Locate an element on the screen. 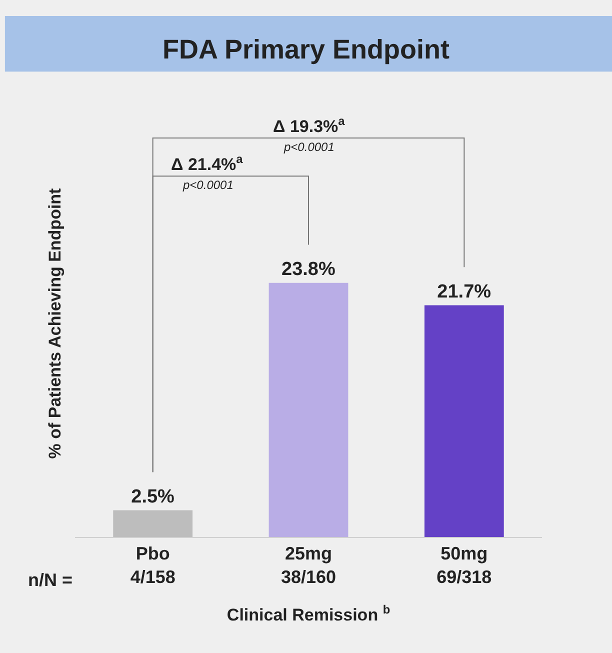 The image size is (612, 653). x-tick-label: 50mg 69/318 is located at coordinates (464, 565).